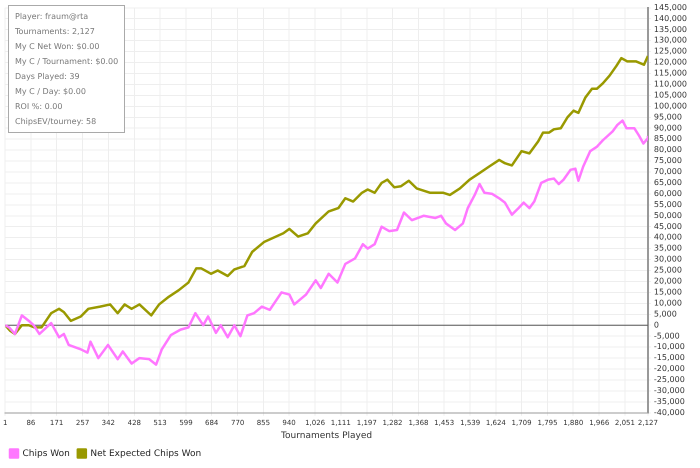 The image size is (700, 468). I want to click on y-tick-label: 50,000, so click(668, 215).